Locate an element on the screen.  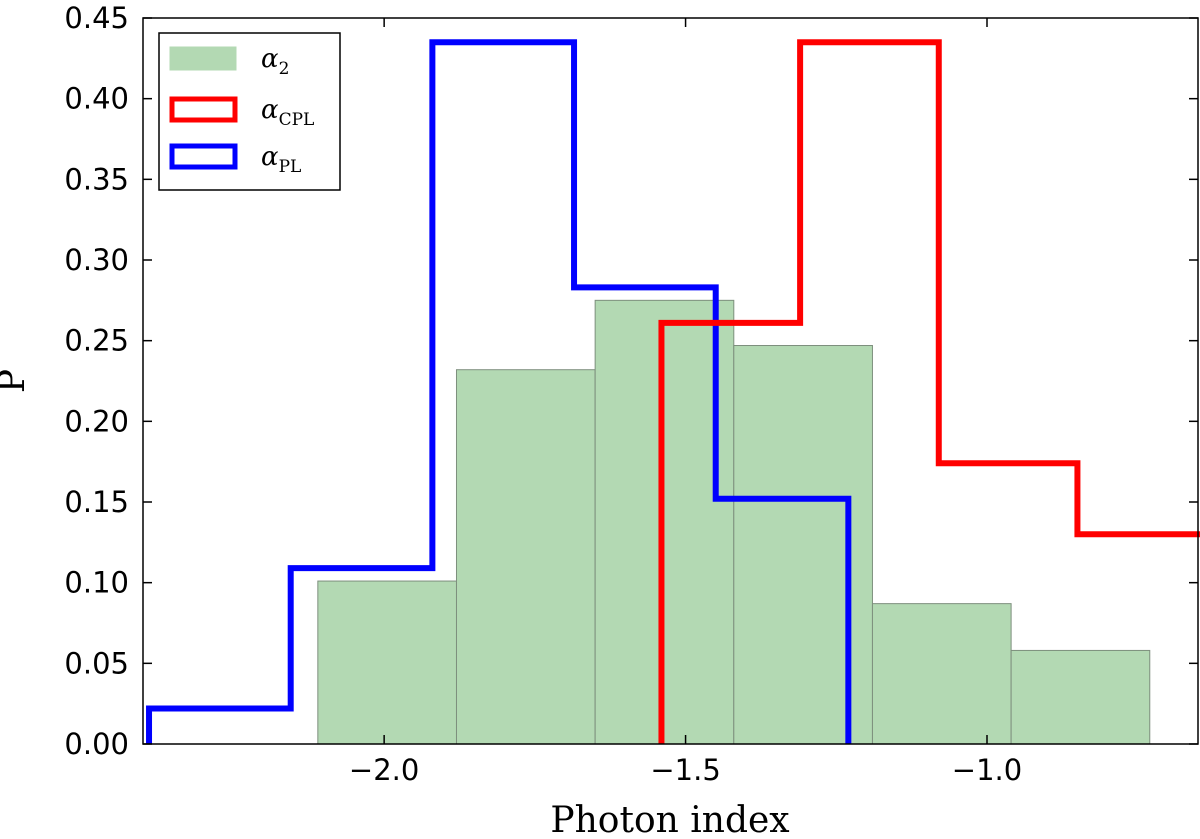
y-tick-label: 0.05 is located at coordinates (96, 663).